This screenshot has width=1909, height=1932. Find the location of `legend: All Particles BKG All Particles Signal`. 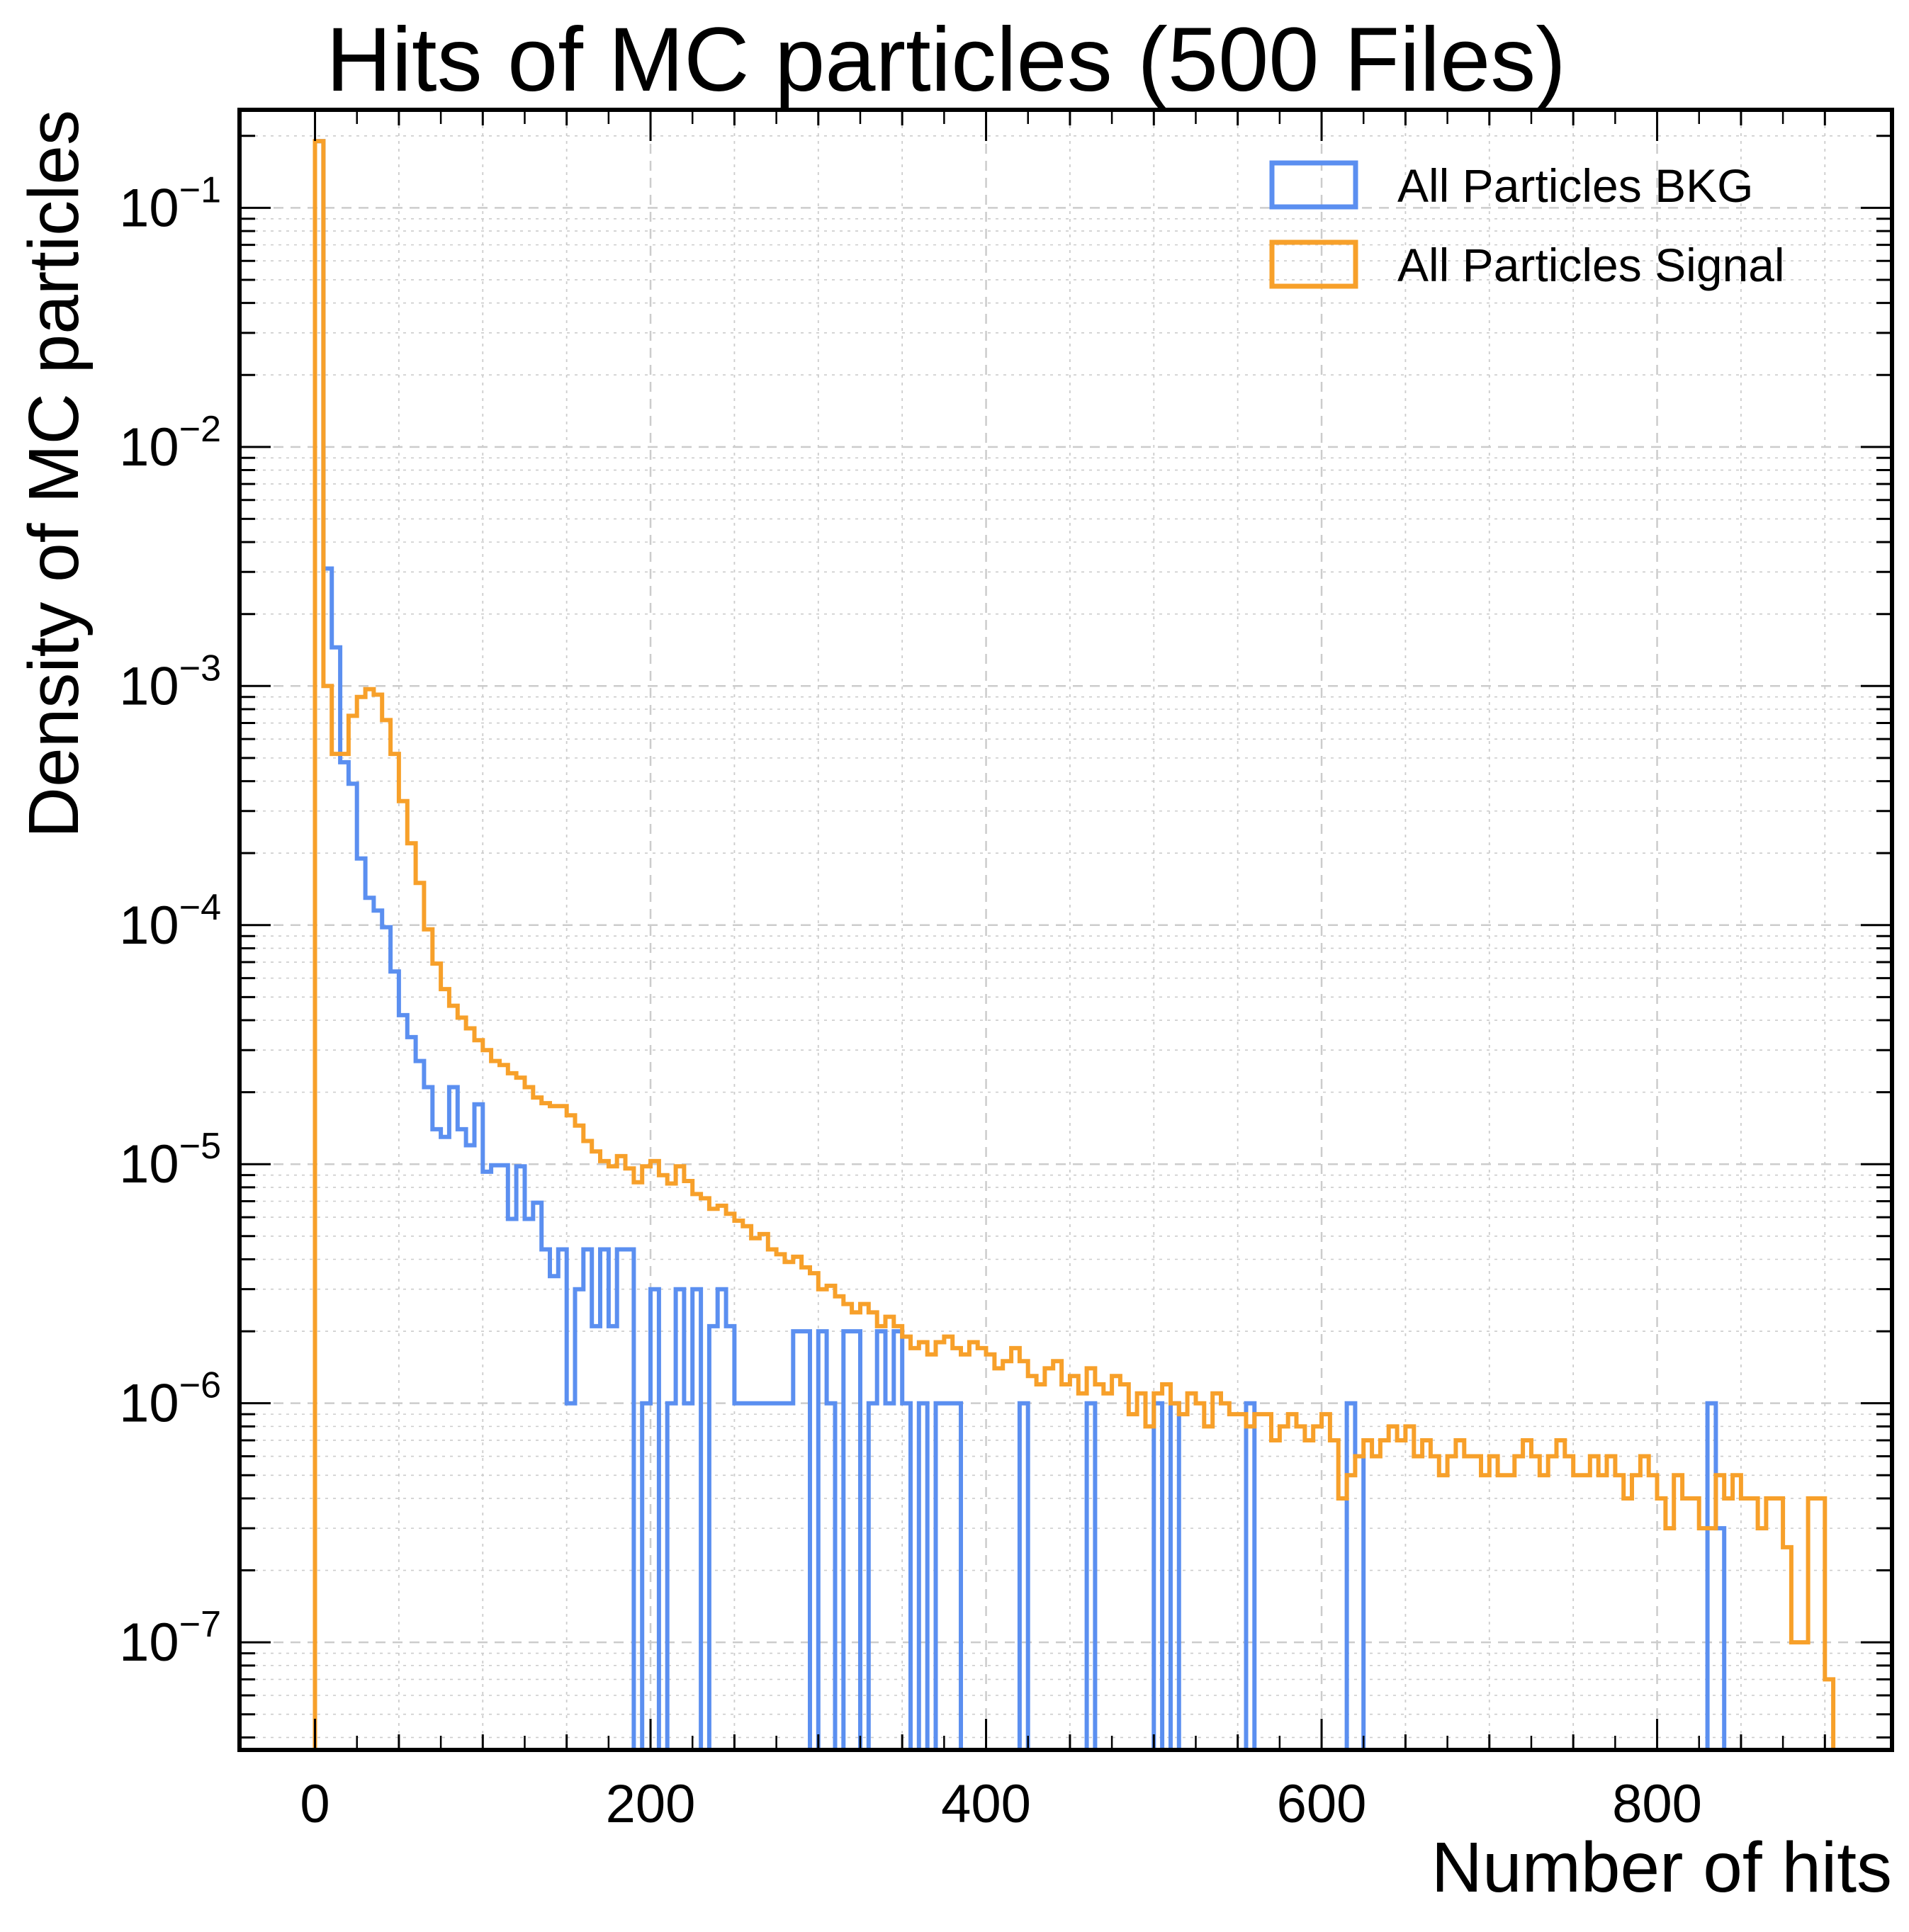

legend: All Particles BKG All Particles Signal is located at coordinates (1527, 225).